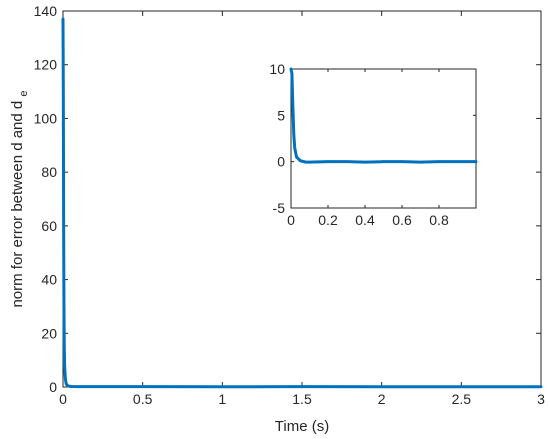 The image size is (550, 439). I want to click on y-axis-label-main: norm for error between d and d, so click(17, 204).